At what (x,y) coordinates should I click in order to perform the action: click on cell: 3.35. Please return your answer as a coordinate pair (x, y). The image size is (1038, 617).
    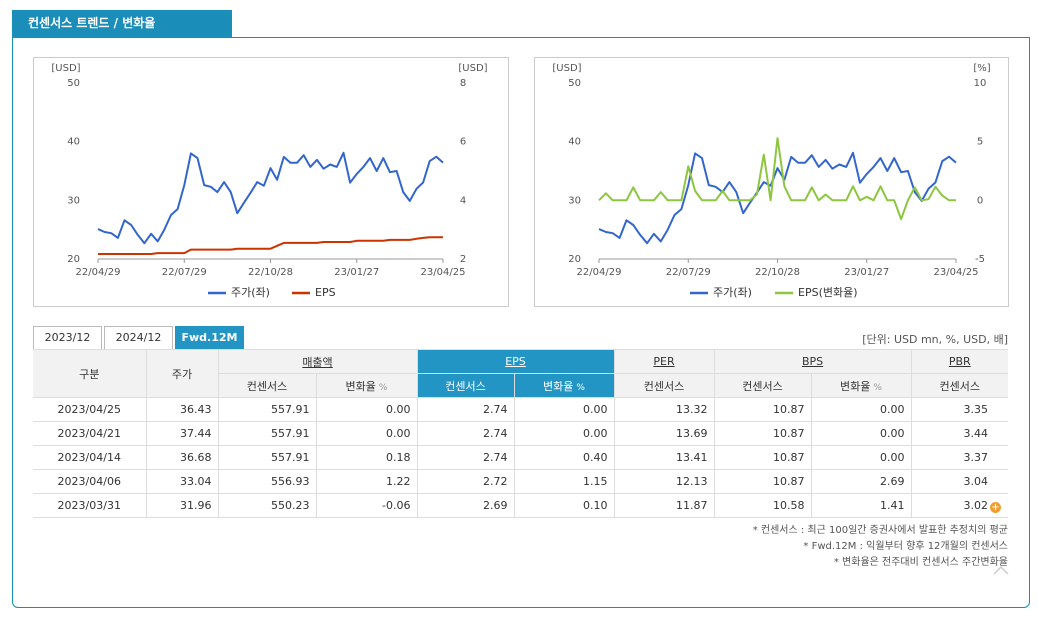
    Looking at the image, I should click on (959, 409).